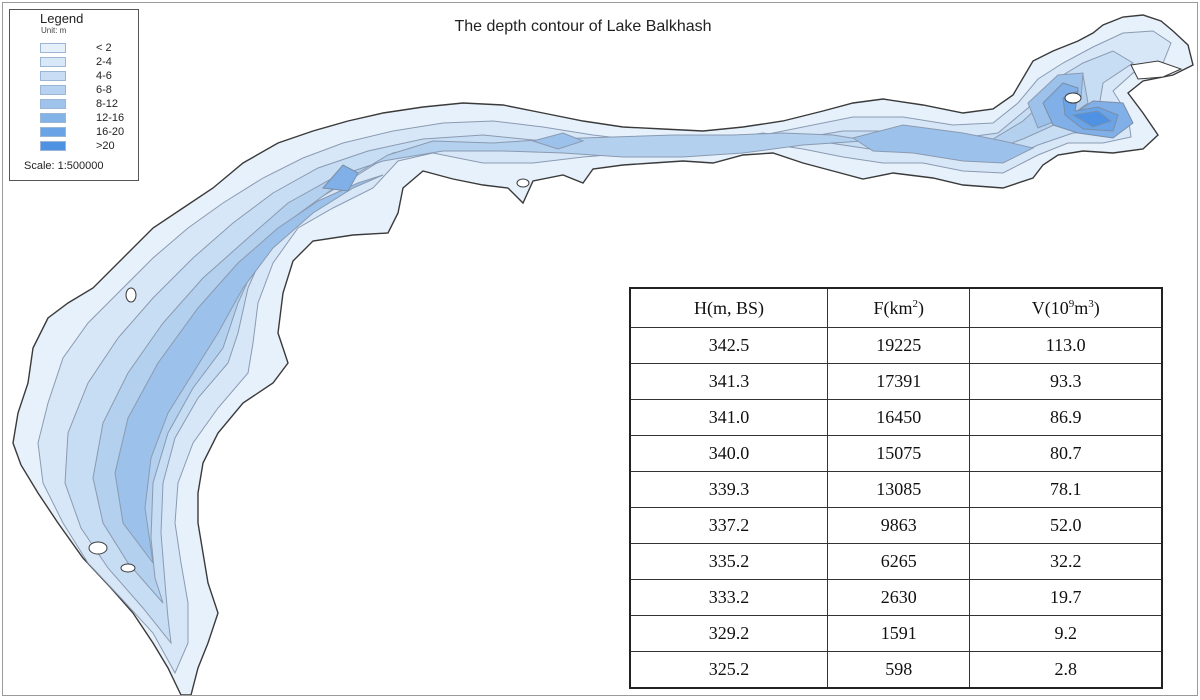 The width and height of the screenshot is (1200, 700). I want to click on map-title: The depth contour of Lake Balkhash, so click(583, 26).